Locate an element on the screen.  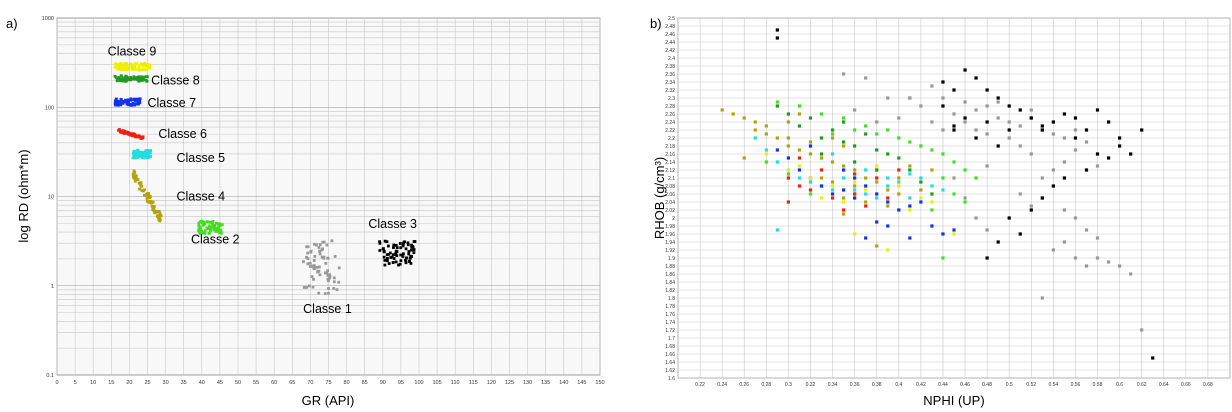
y-tick-label: 2.12 is located at coordinates (670, 171).